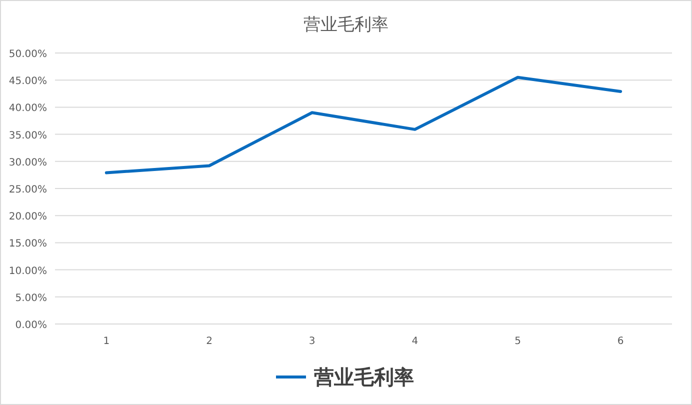  Describe the element at coordinates (517, 341) in the screenshot. I see `x-tick-label: 5` at that location.